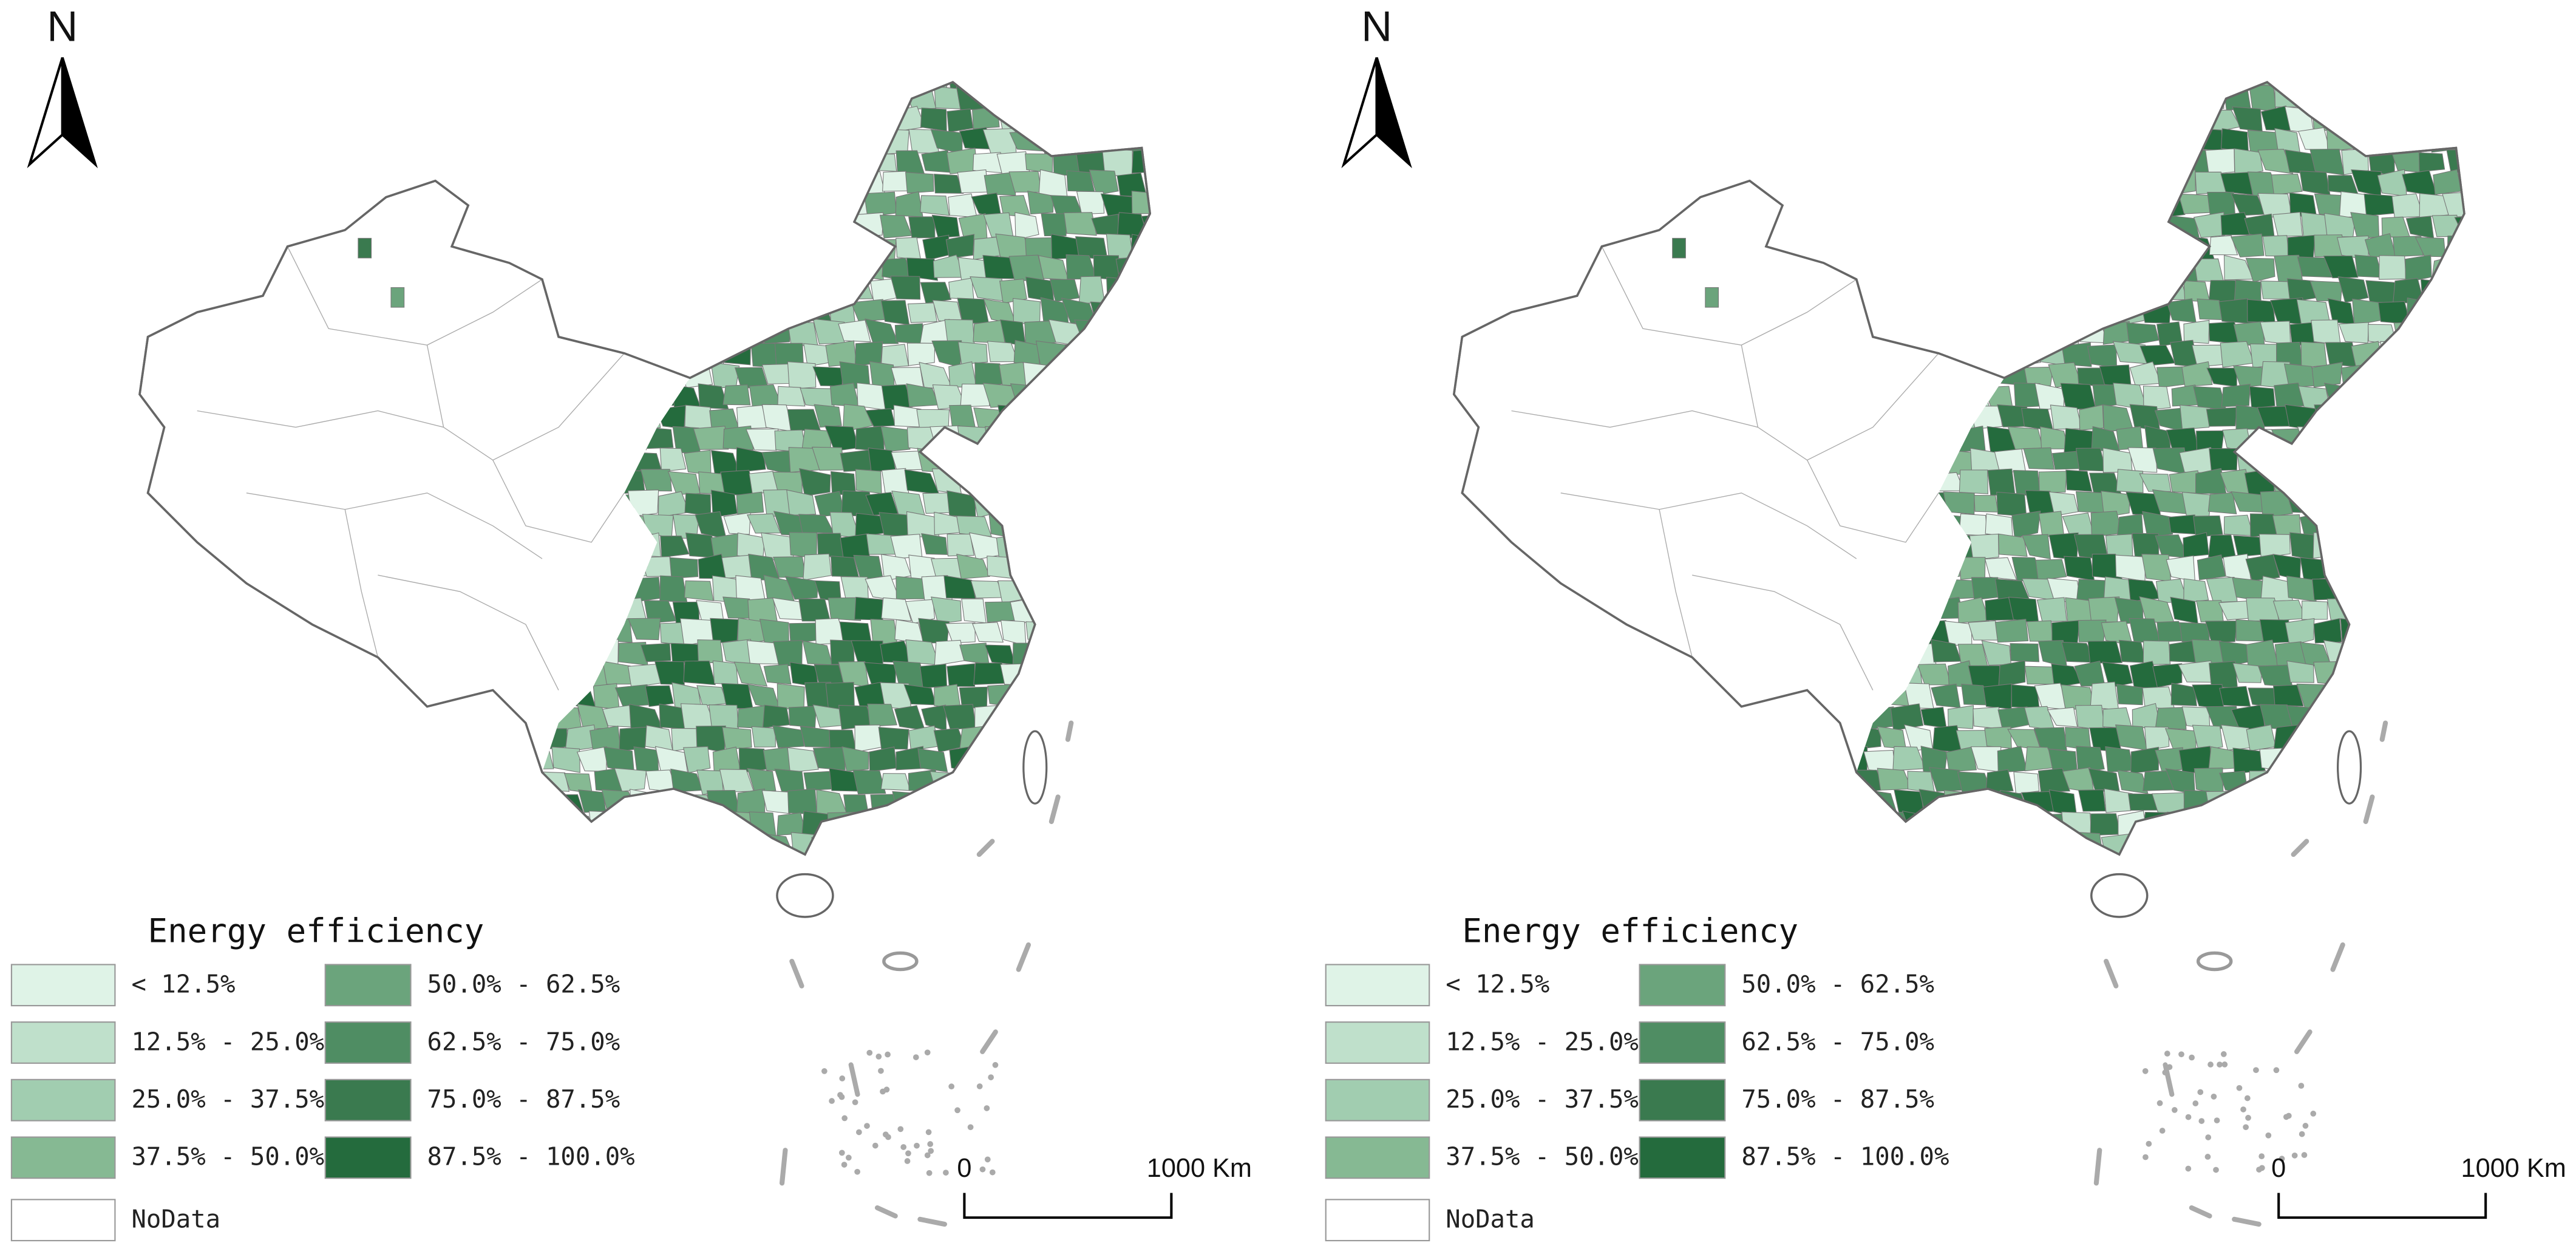 This screenshot has height=1257, width=2576. What do you see at coordinates (1490, 1219) in the screenshot?
I see `legend-label: NoData` at bounding box center [1490, 1219].